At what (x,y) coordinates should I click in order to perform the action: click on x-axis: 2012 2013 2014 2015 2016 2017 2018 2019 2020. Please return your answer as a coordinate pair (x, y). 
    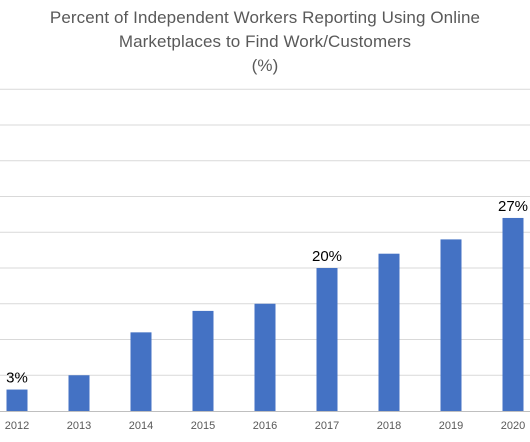
    Looking at the image, I should click on (265, 421).